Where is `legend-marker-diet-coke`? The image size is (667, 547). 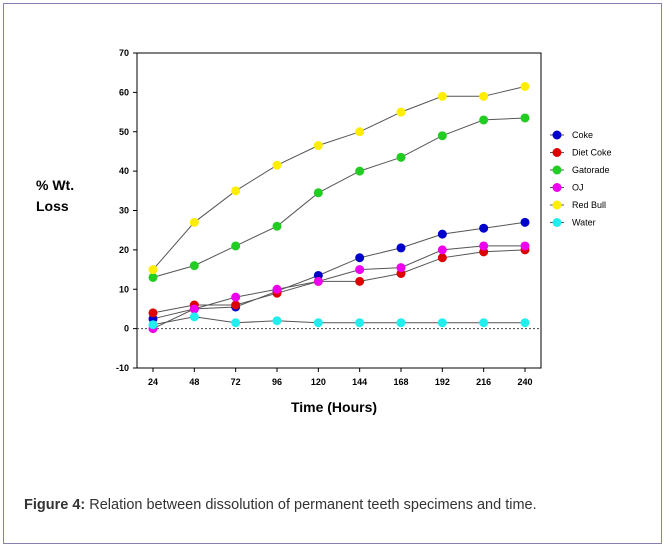
legend-marker-diet-coke is located at coordinates (557, 152).